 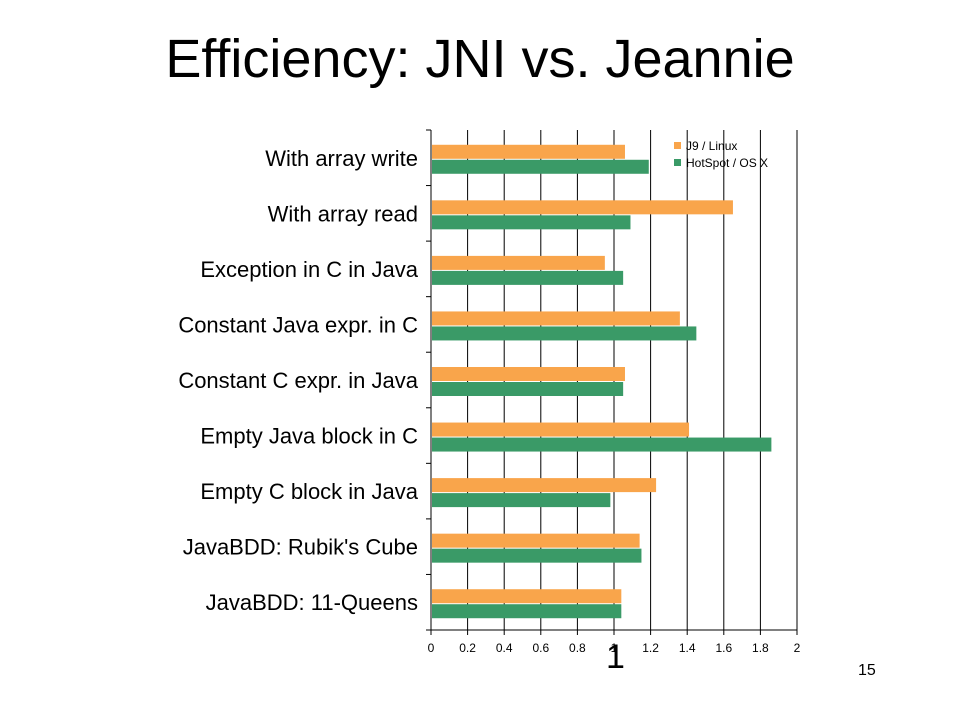 What do you see at coordinates (760, 648) in the screenshot?
I see `x-tick-label: 1.8` at bounding box center [760, 648].